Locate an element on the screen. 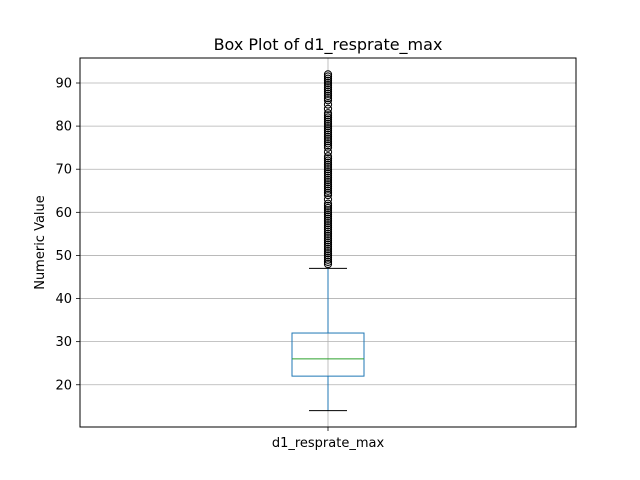  y-tick-label: 20 is located at coordinates (63, 385).